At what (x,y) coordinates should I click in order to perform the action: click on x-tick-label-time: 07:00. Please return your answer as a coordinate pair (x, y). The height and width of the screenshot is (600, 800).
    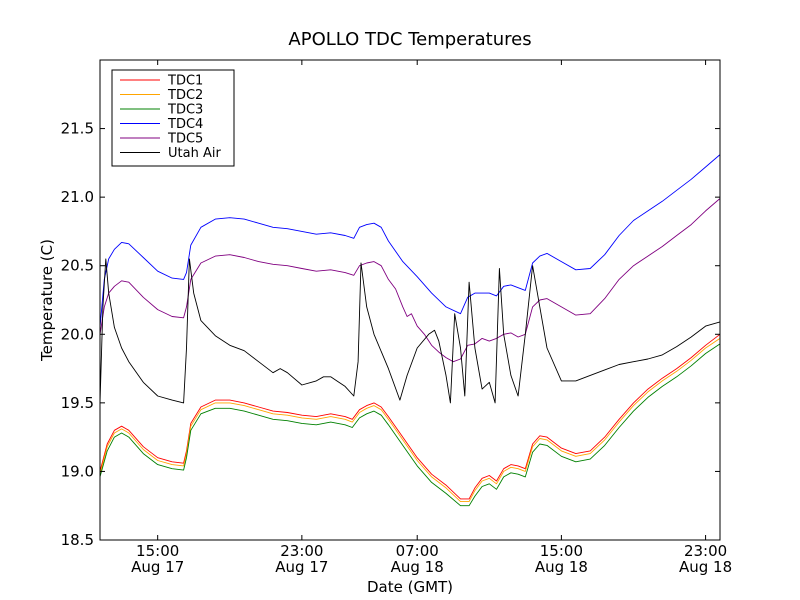
    Looking at the image, I should click on (417, 551).